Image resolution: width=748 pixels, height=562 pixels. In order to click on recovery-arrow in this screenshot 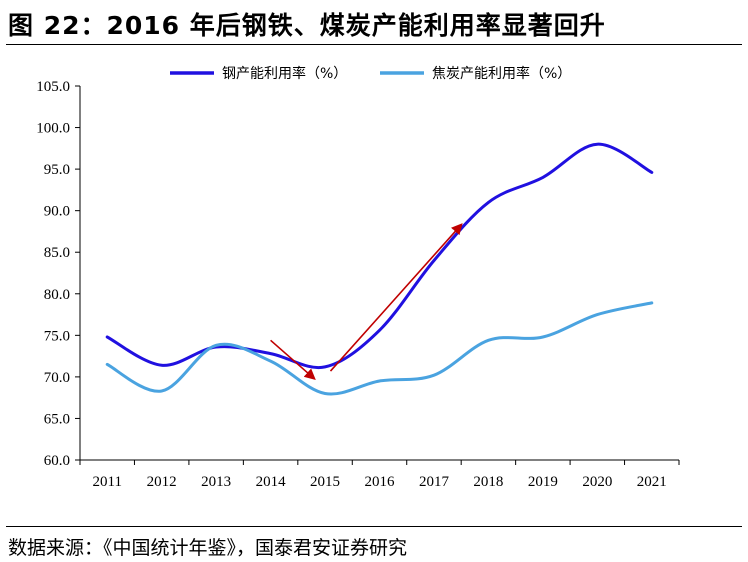, I will do `click(396, 297)`.